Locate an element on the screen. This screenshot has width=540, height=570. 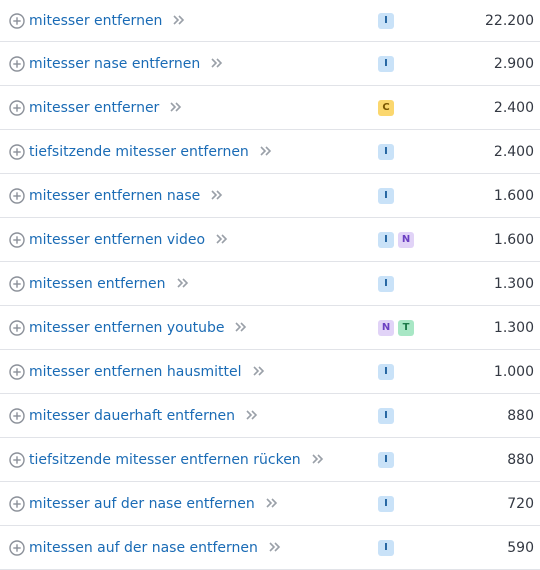
keyword-link: mitesser entfernen hausmittel is located at coordinates (147, 372).